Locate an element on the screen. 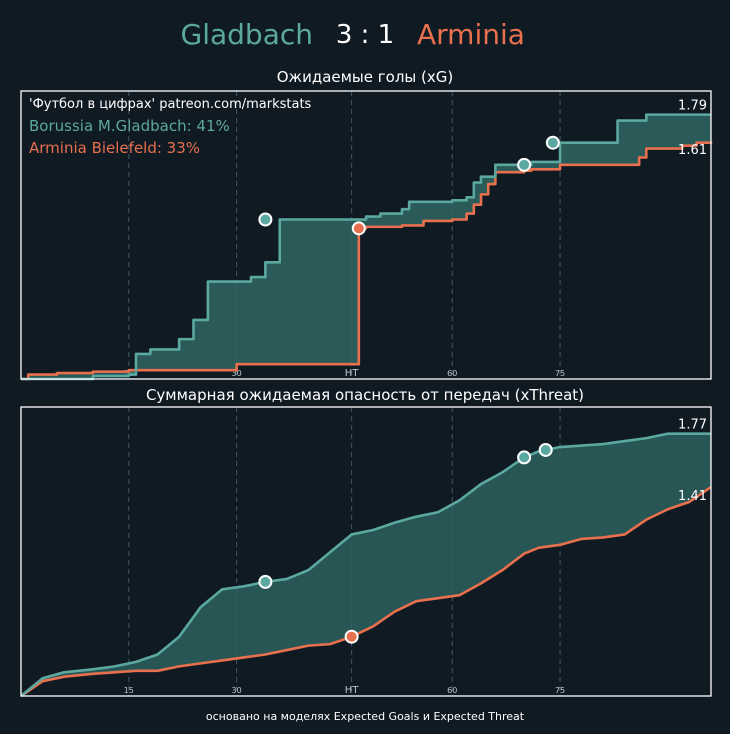 This screenshot has height=734, width=730. away-end-value: 1.61 is located at coordinates (692, 150).